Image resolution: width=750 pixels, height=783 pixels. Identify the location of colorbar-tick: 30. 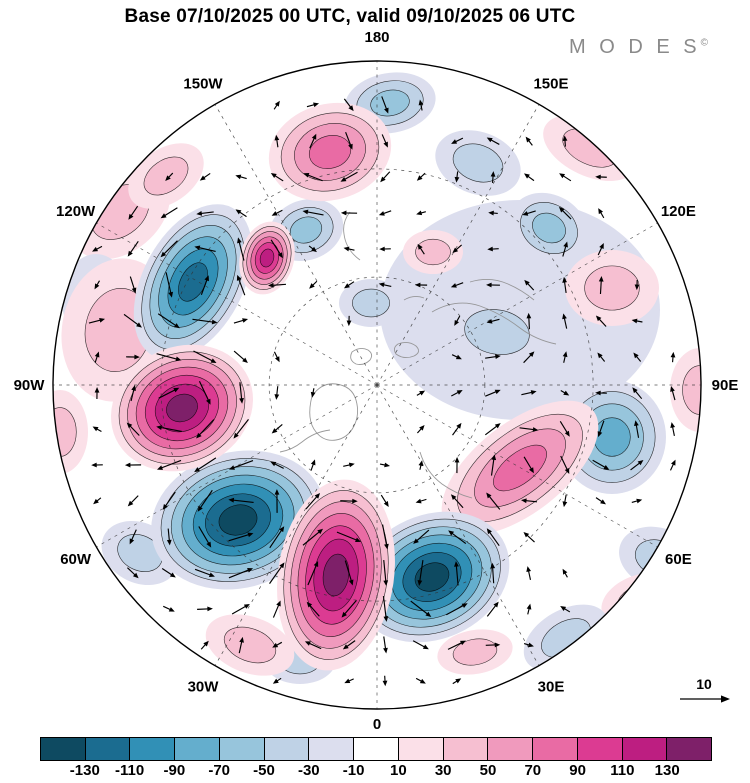
(443, 770).